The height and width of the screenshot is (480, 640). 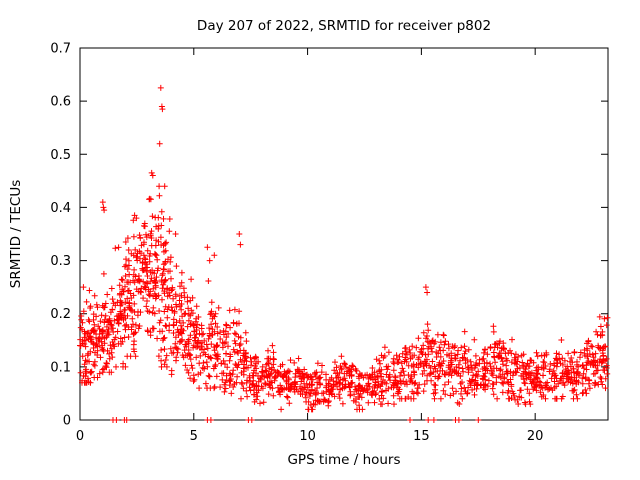 What do you see at coordinates (307, 436) in the screenshot?
I see `x-tick-label: 10` at bounding box center [307, 436].